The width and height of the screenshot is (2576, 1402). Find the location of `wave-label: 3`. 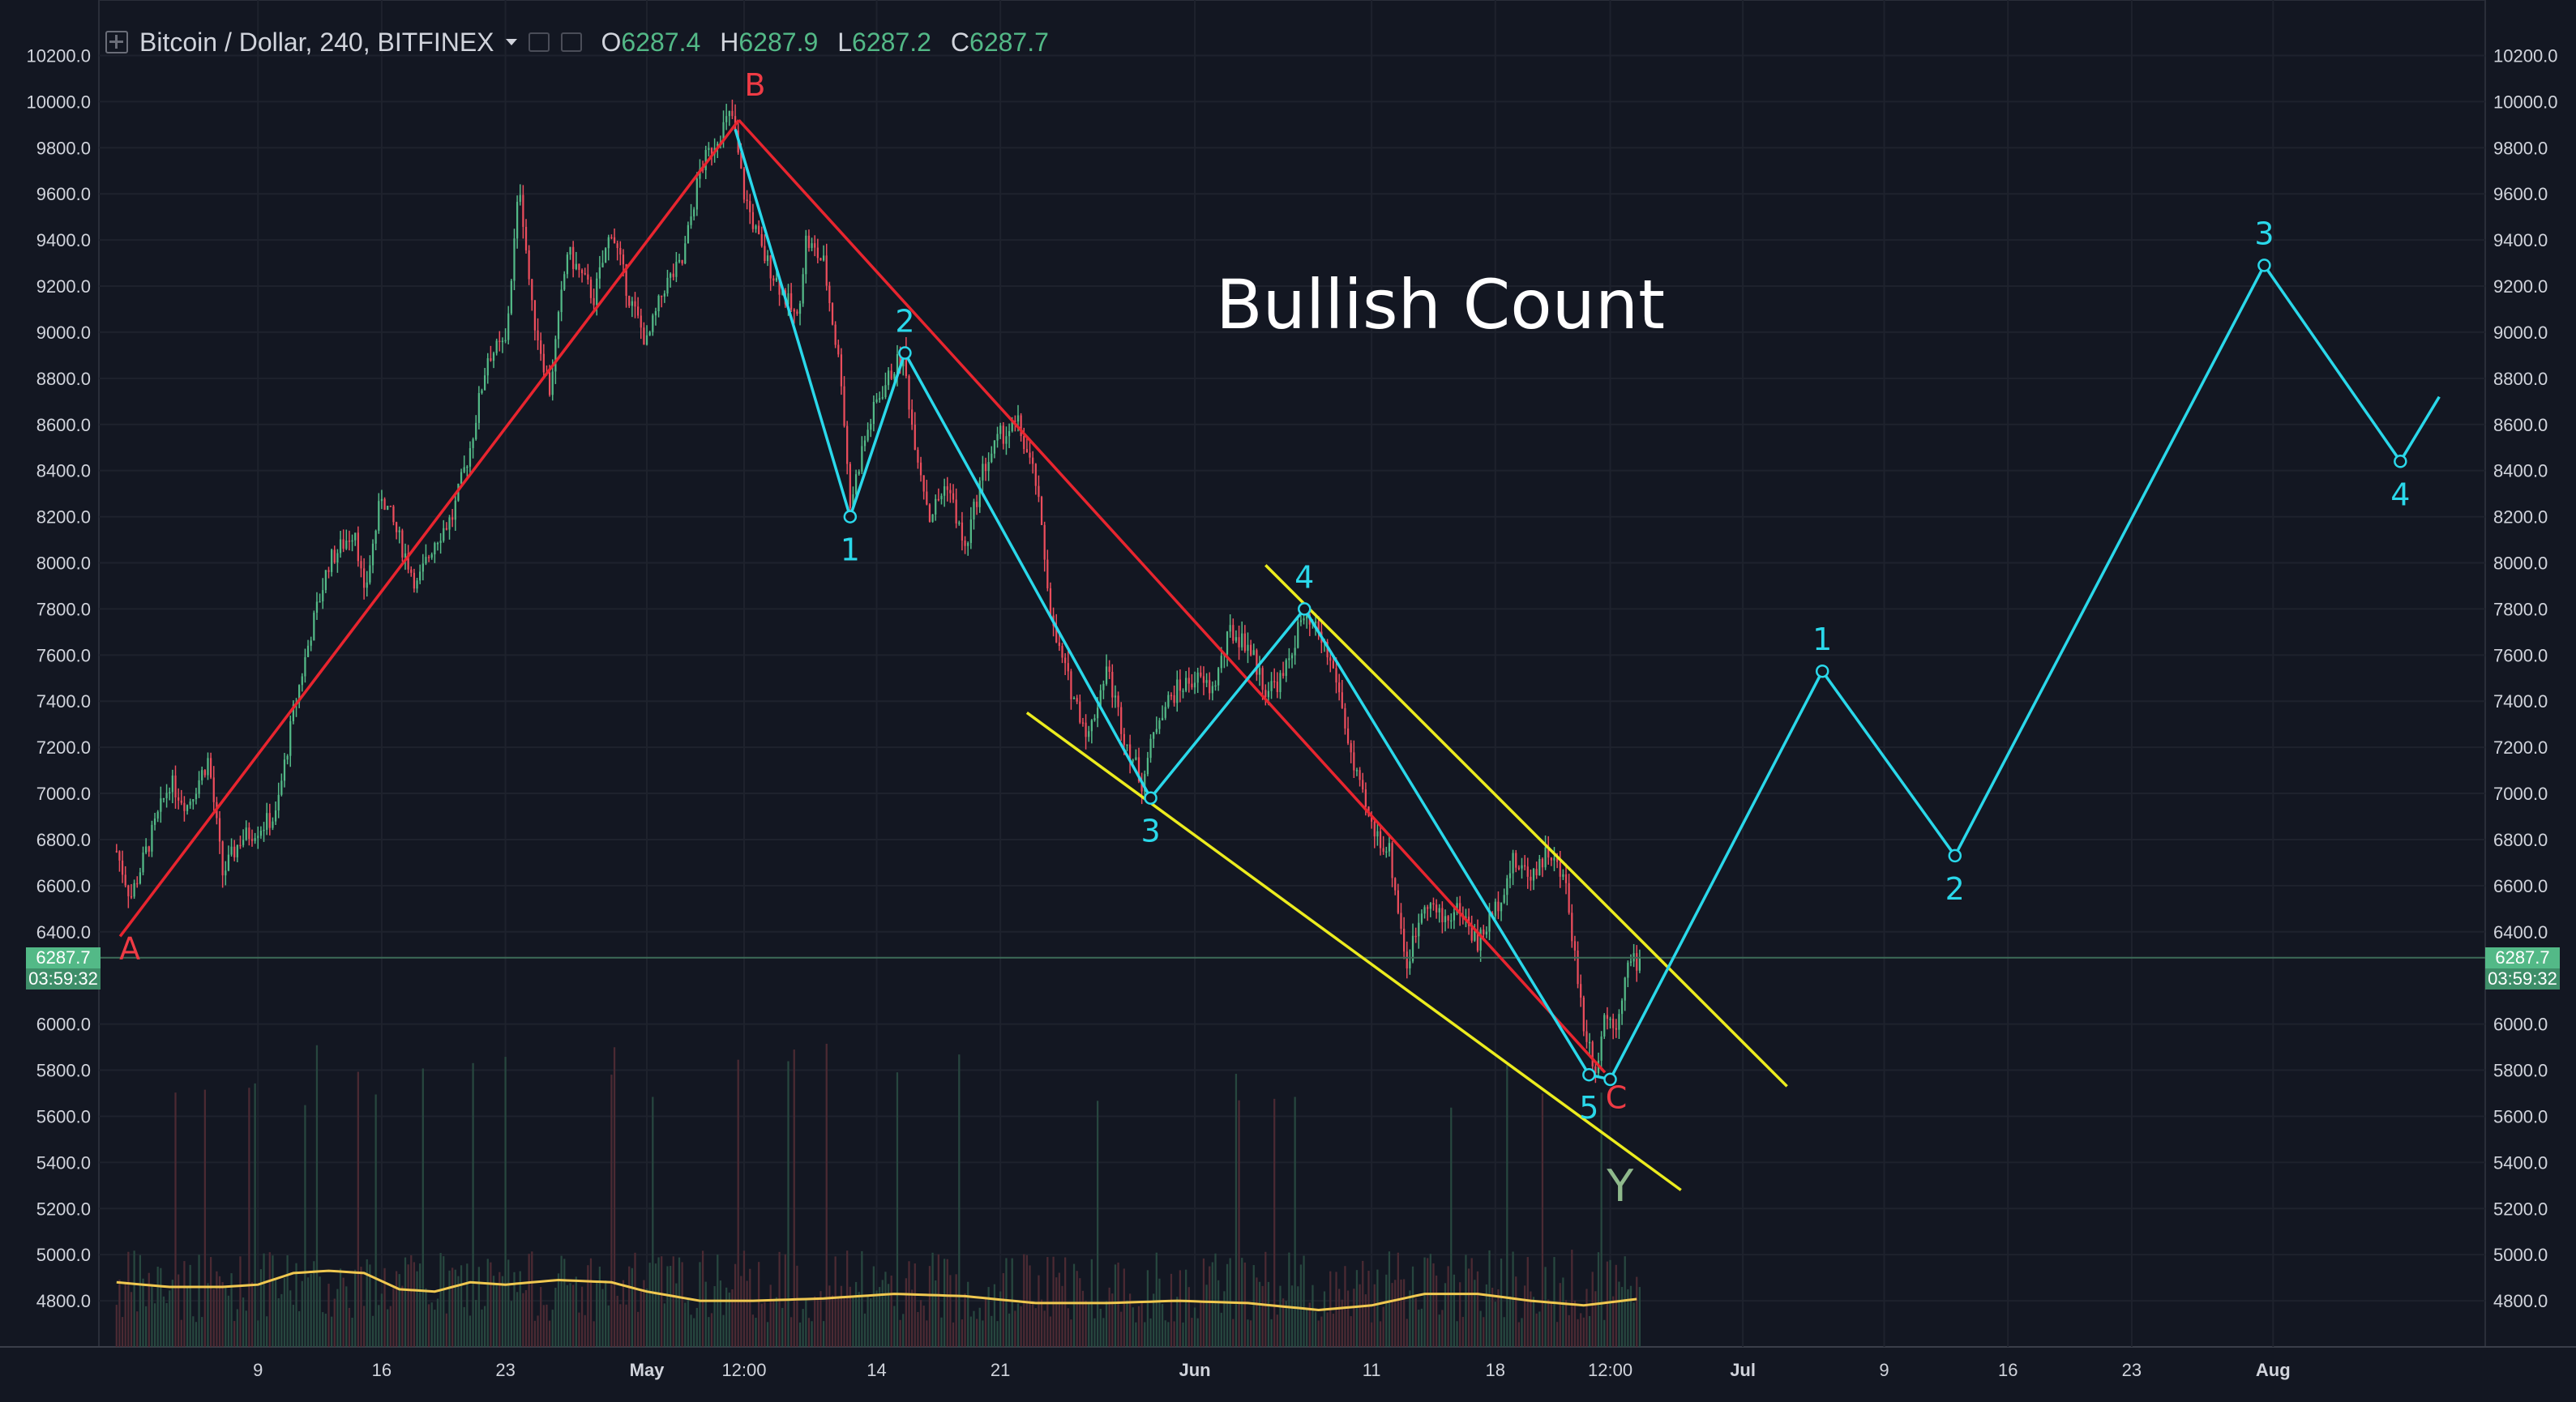

wave-label: 3 is located at coordinates (1150, 831).